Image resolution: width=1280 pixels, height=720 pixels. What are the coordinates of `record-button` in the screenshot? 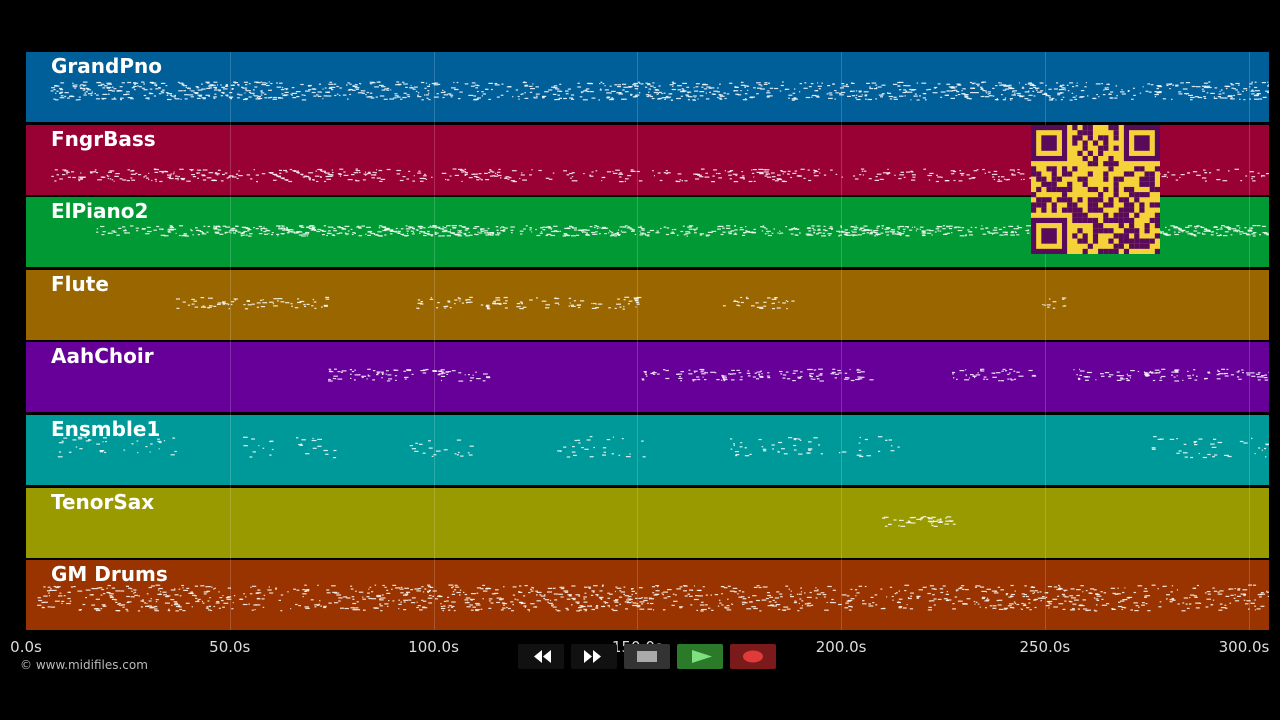 It's located at (753, 656).